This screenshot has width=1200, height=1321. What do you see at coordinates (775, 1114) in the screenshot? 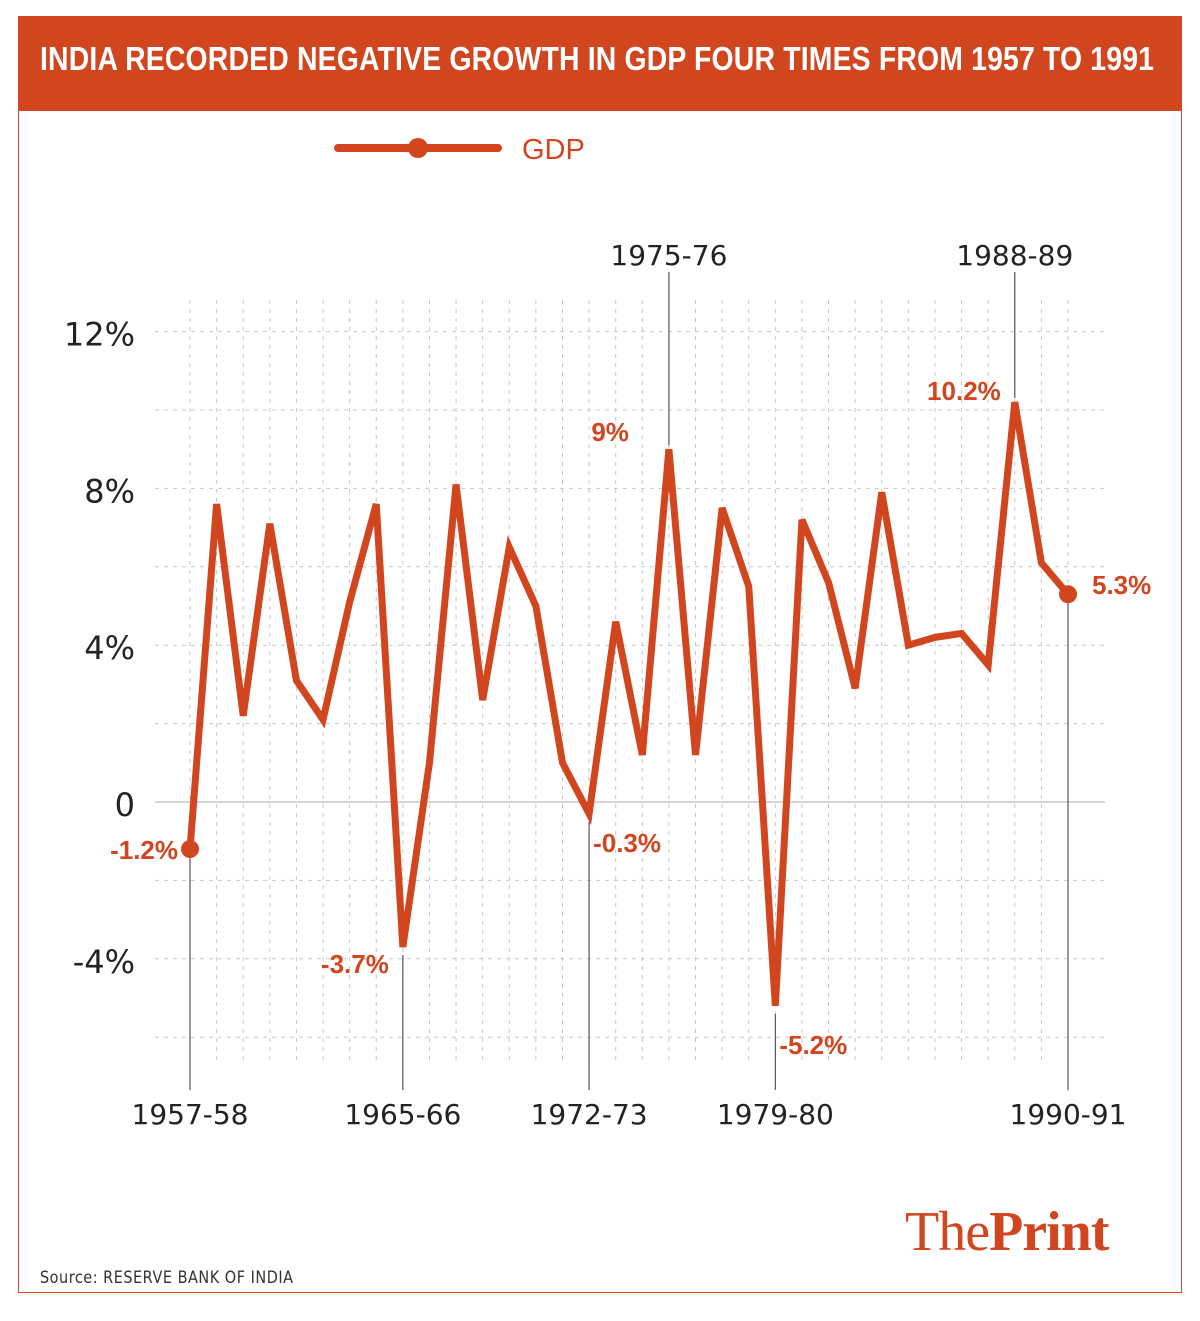
I see `x-tick-label: 1979-80` at bounding box center [775, 1114].